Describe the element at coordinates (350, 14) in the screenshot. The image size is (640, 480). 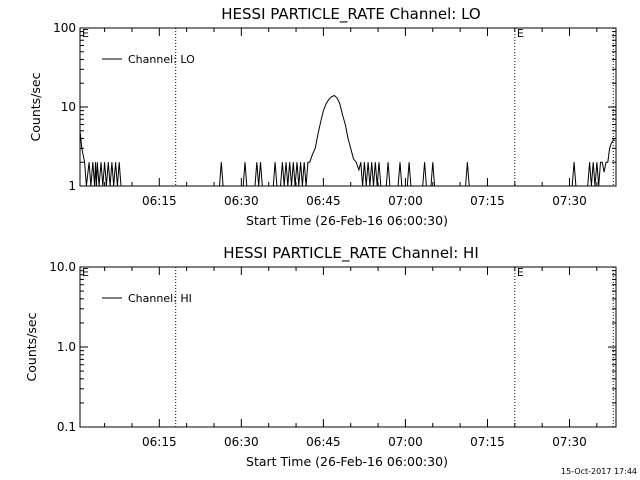
I see `chart-title-lo: HESSI PARTICLE_RATE Channel: LO` at that location.